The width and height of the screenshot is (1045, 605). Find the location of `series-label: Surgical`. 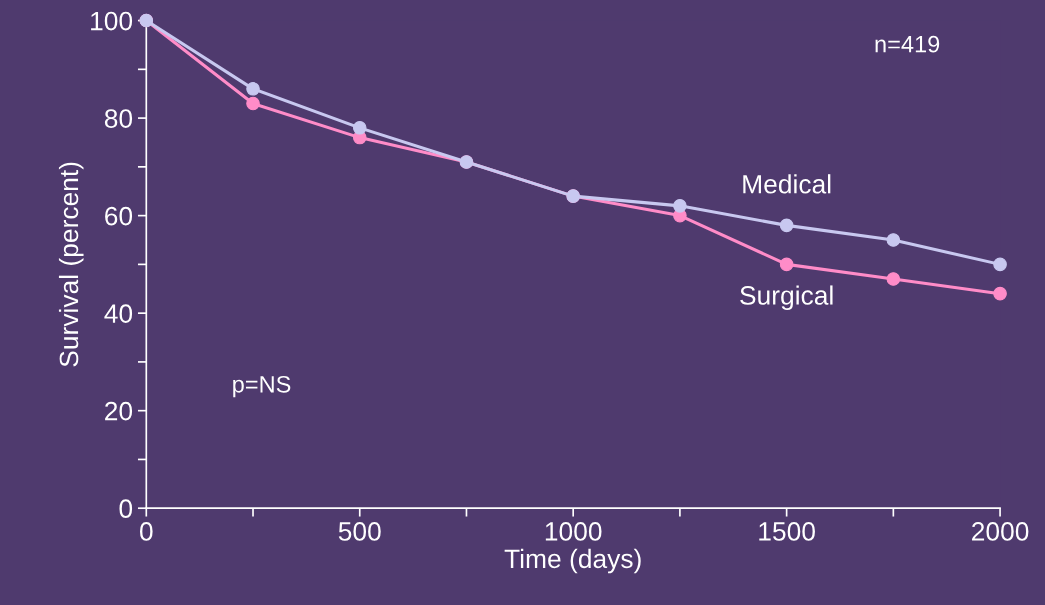

series-label: Surgical is located at coordinates (786, 298).